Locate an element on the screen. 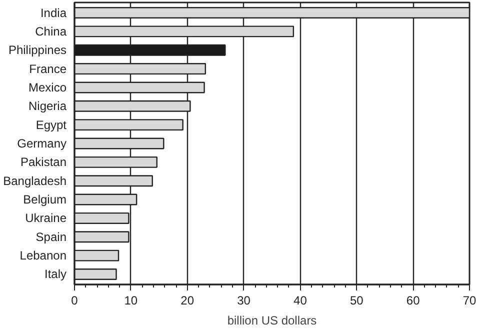  y-tick-label: China is located at coordinates (51, 31).